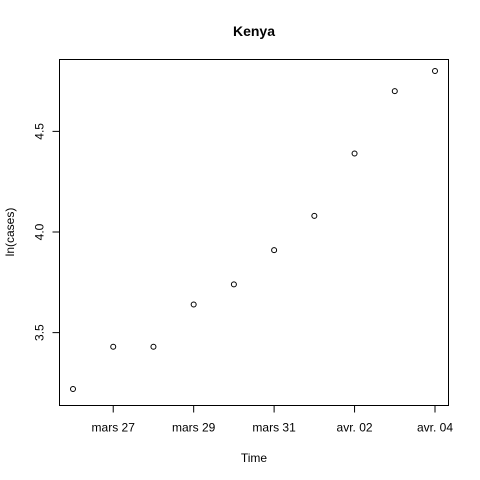 This screenshot has height=480, width=480. Describe the element at coordinates (40, 231) in the screenshot. I see `y-tick-label: 4.0` at that location.